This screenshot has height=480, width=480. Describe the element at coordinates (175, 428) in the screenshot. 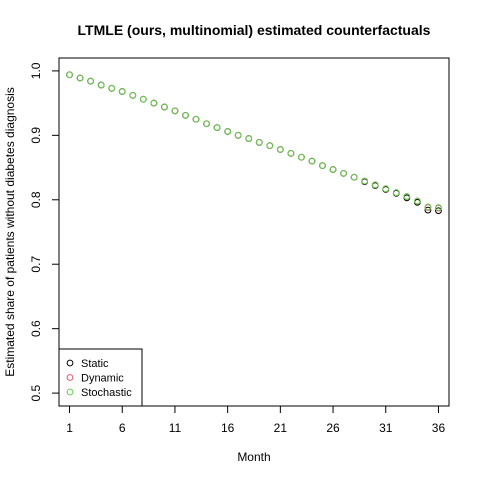

I see `x-tick-label: 11` at that location.